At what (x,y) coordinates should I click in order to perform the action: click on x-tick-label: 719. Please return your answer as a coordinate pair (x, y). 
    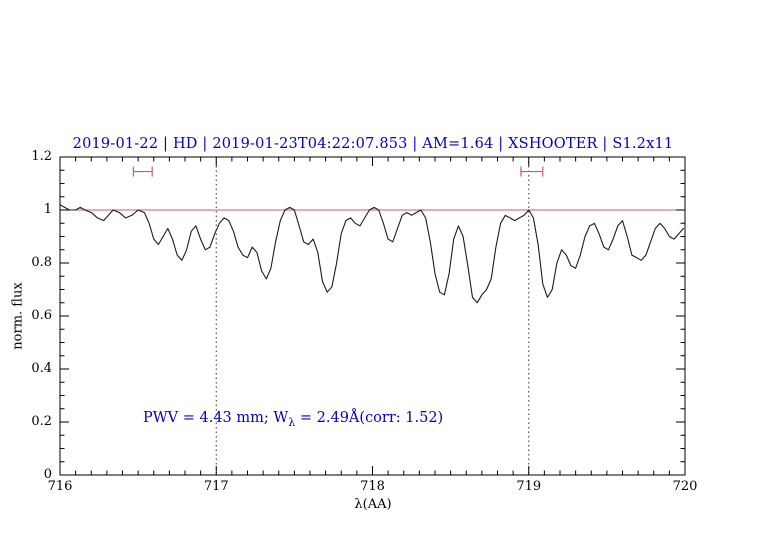
    Looking at the image, I should click on (529, 486).